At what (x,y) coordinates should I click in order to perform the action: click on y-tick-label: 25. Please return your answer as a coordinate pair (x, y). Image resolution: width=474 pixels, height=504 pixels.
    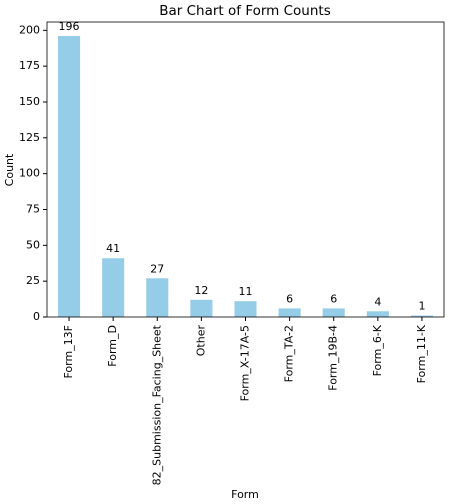
    Looking at the image, I should click on (33, 280).